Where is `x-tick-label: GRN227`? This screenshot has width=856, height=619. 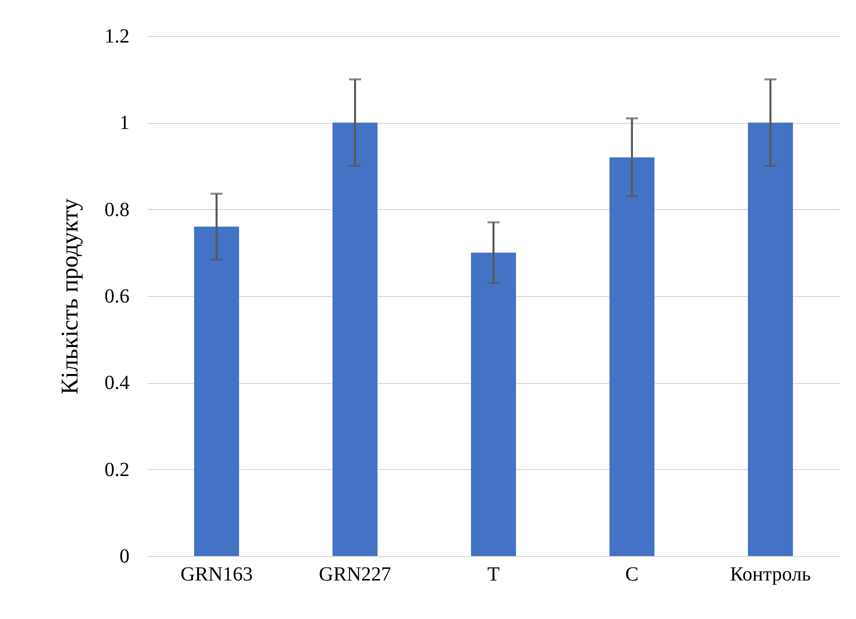 x-tick-label: GRN227 is located at coordinates (355, 575).